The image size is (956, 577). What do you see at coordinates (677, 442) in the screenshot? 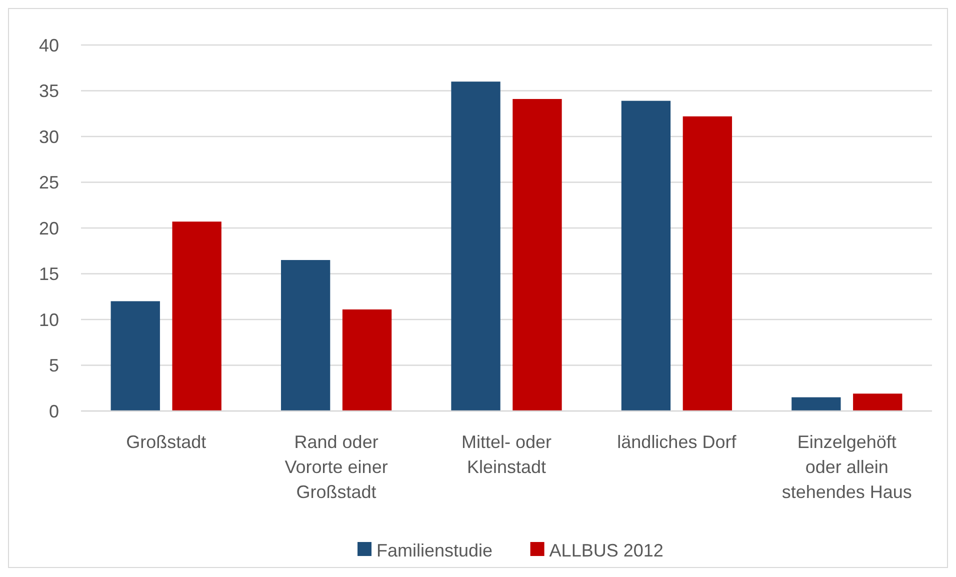
I see `x-tick-label: ländliches Dorf` at bounding box center [677, 442].